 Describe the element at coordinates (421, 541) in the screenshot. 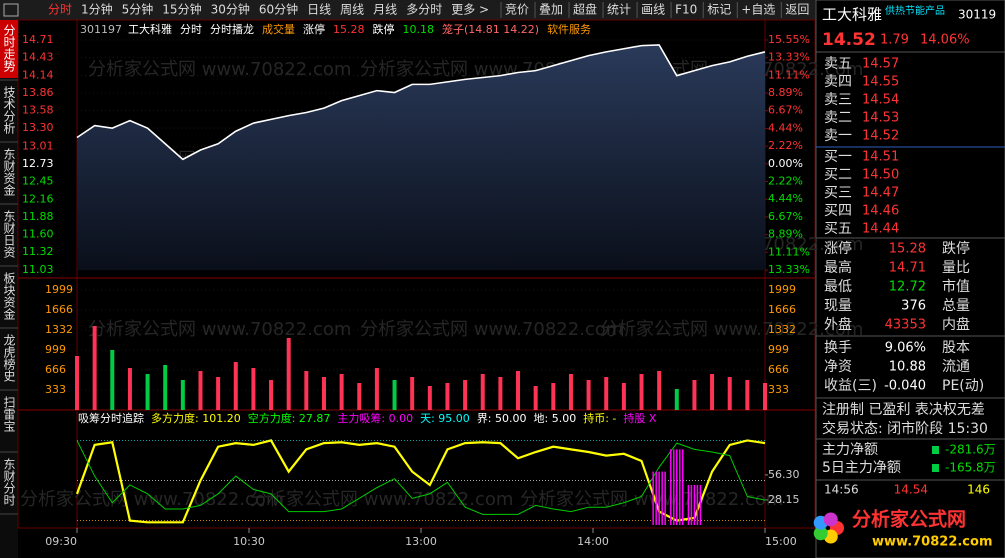

I see `time-label: 13:00` at that location.